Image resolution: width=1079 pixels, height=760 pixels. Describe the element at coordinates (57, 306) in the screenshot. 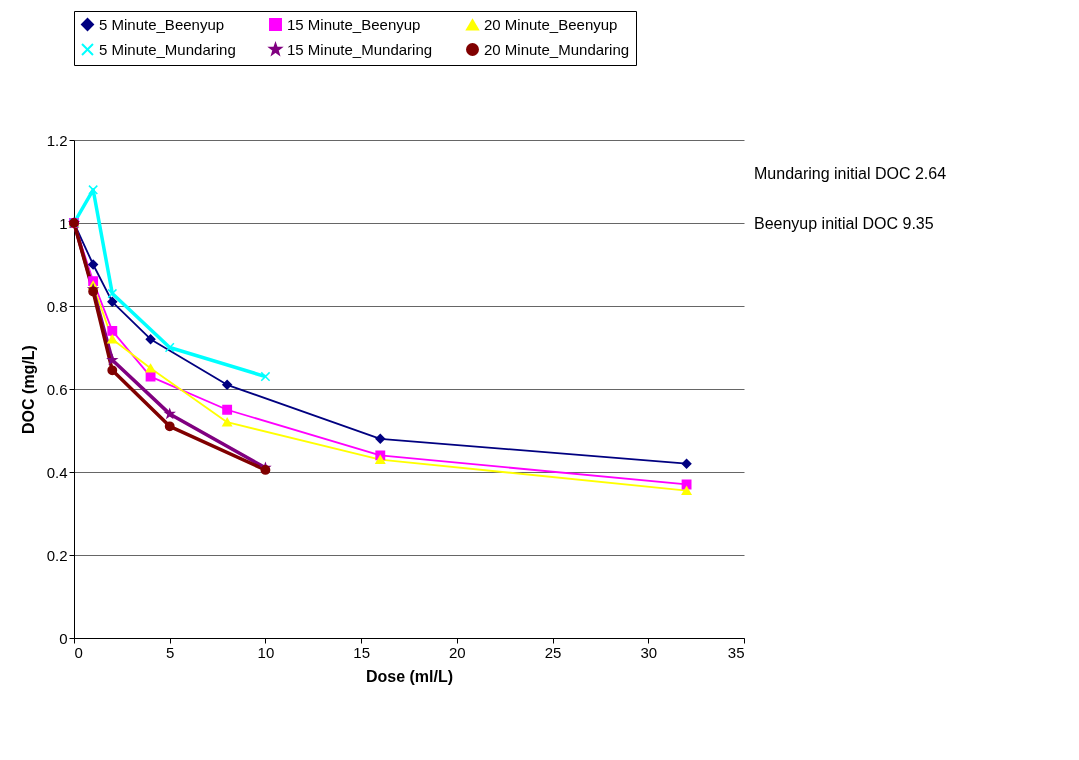

I see `y-tick-label: 0.8` at that location.